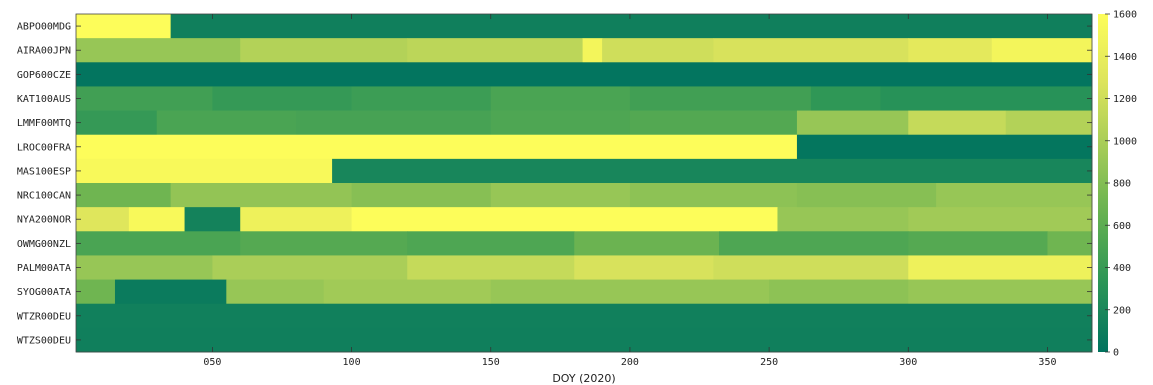 The image size is (1153, 385). What do you see at coordinates (1125, 15) in the screenshot?
I see `colorbar-tick-label: 1600` at bounding box center [1125, 15].